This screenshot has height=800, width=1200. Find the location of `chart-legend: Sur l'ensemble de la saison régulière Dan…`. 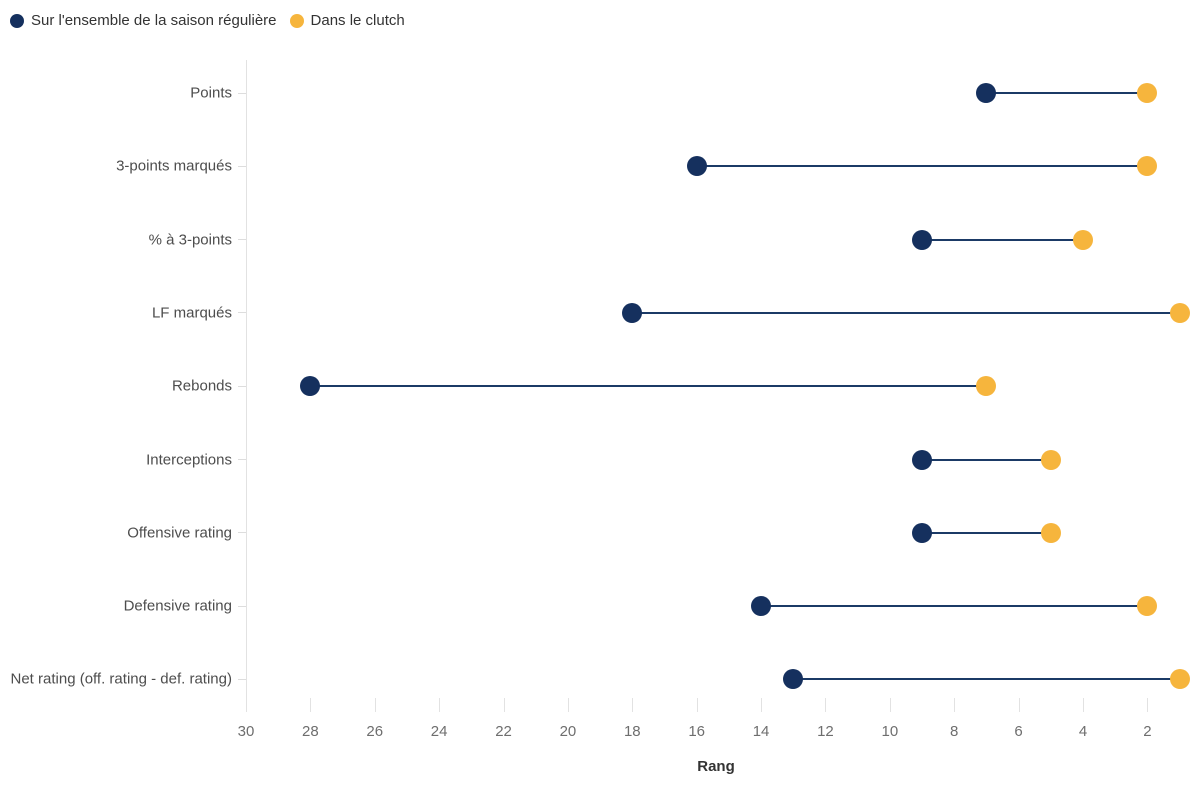

chart-legend: Sur l'ensemble de la saison régulière Dan… is located at coordinates (207, 20).